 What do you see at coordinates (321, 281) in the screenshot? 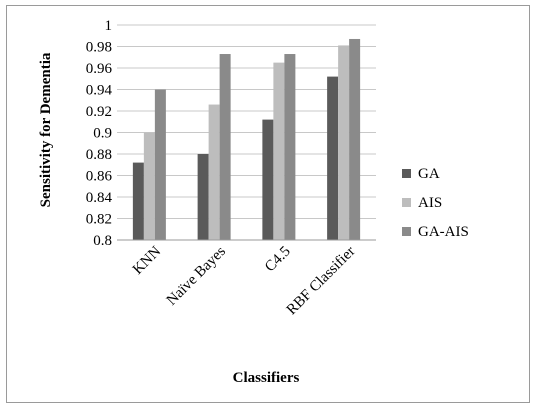
I see `x-tick-label: RBF Classifier` at bounding box center [321, 281].